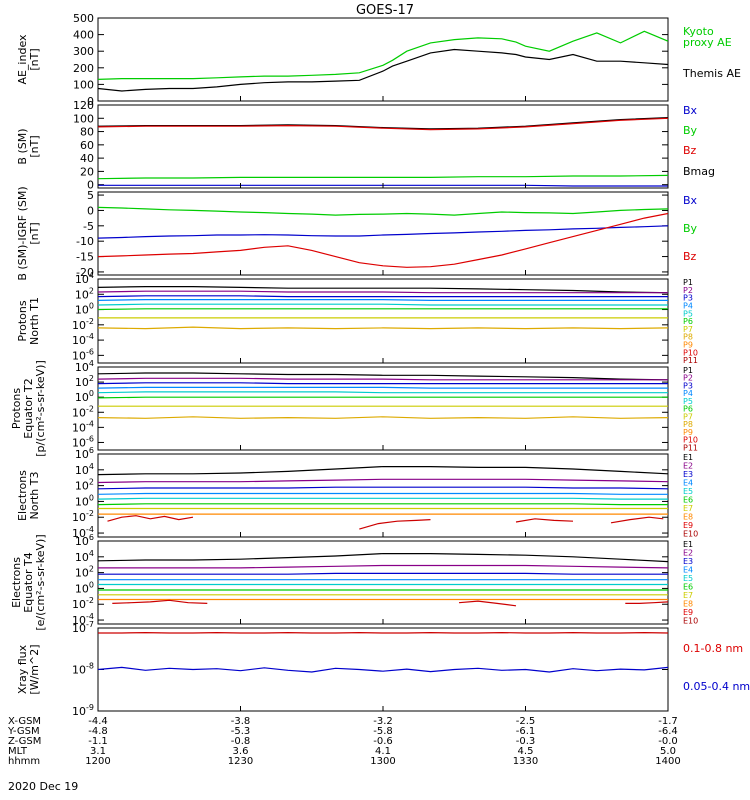 This screenshot has height=800, width=750. What do you see at coordinates (85, 272) in the screenshot?
I see `y-tick-label: -20` at bounding box center [85, 272].